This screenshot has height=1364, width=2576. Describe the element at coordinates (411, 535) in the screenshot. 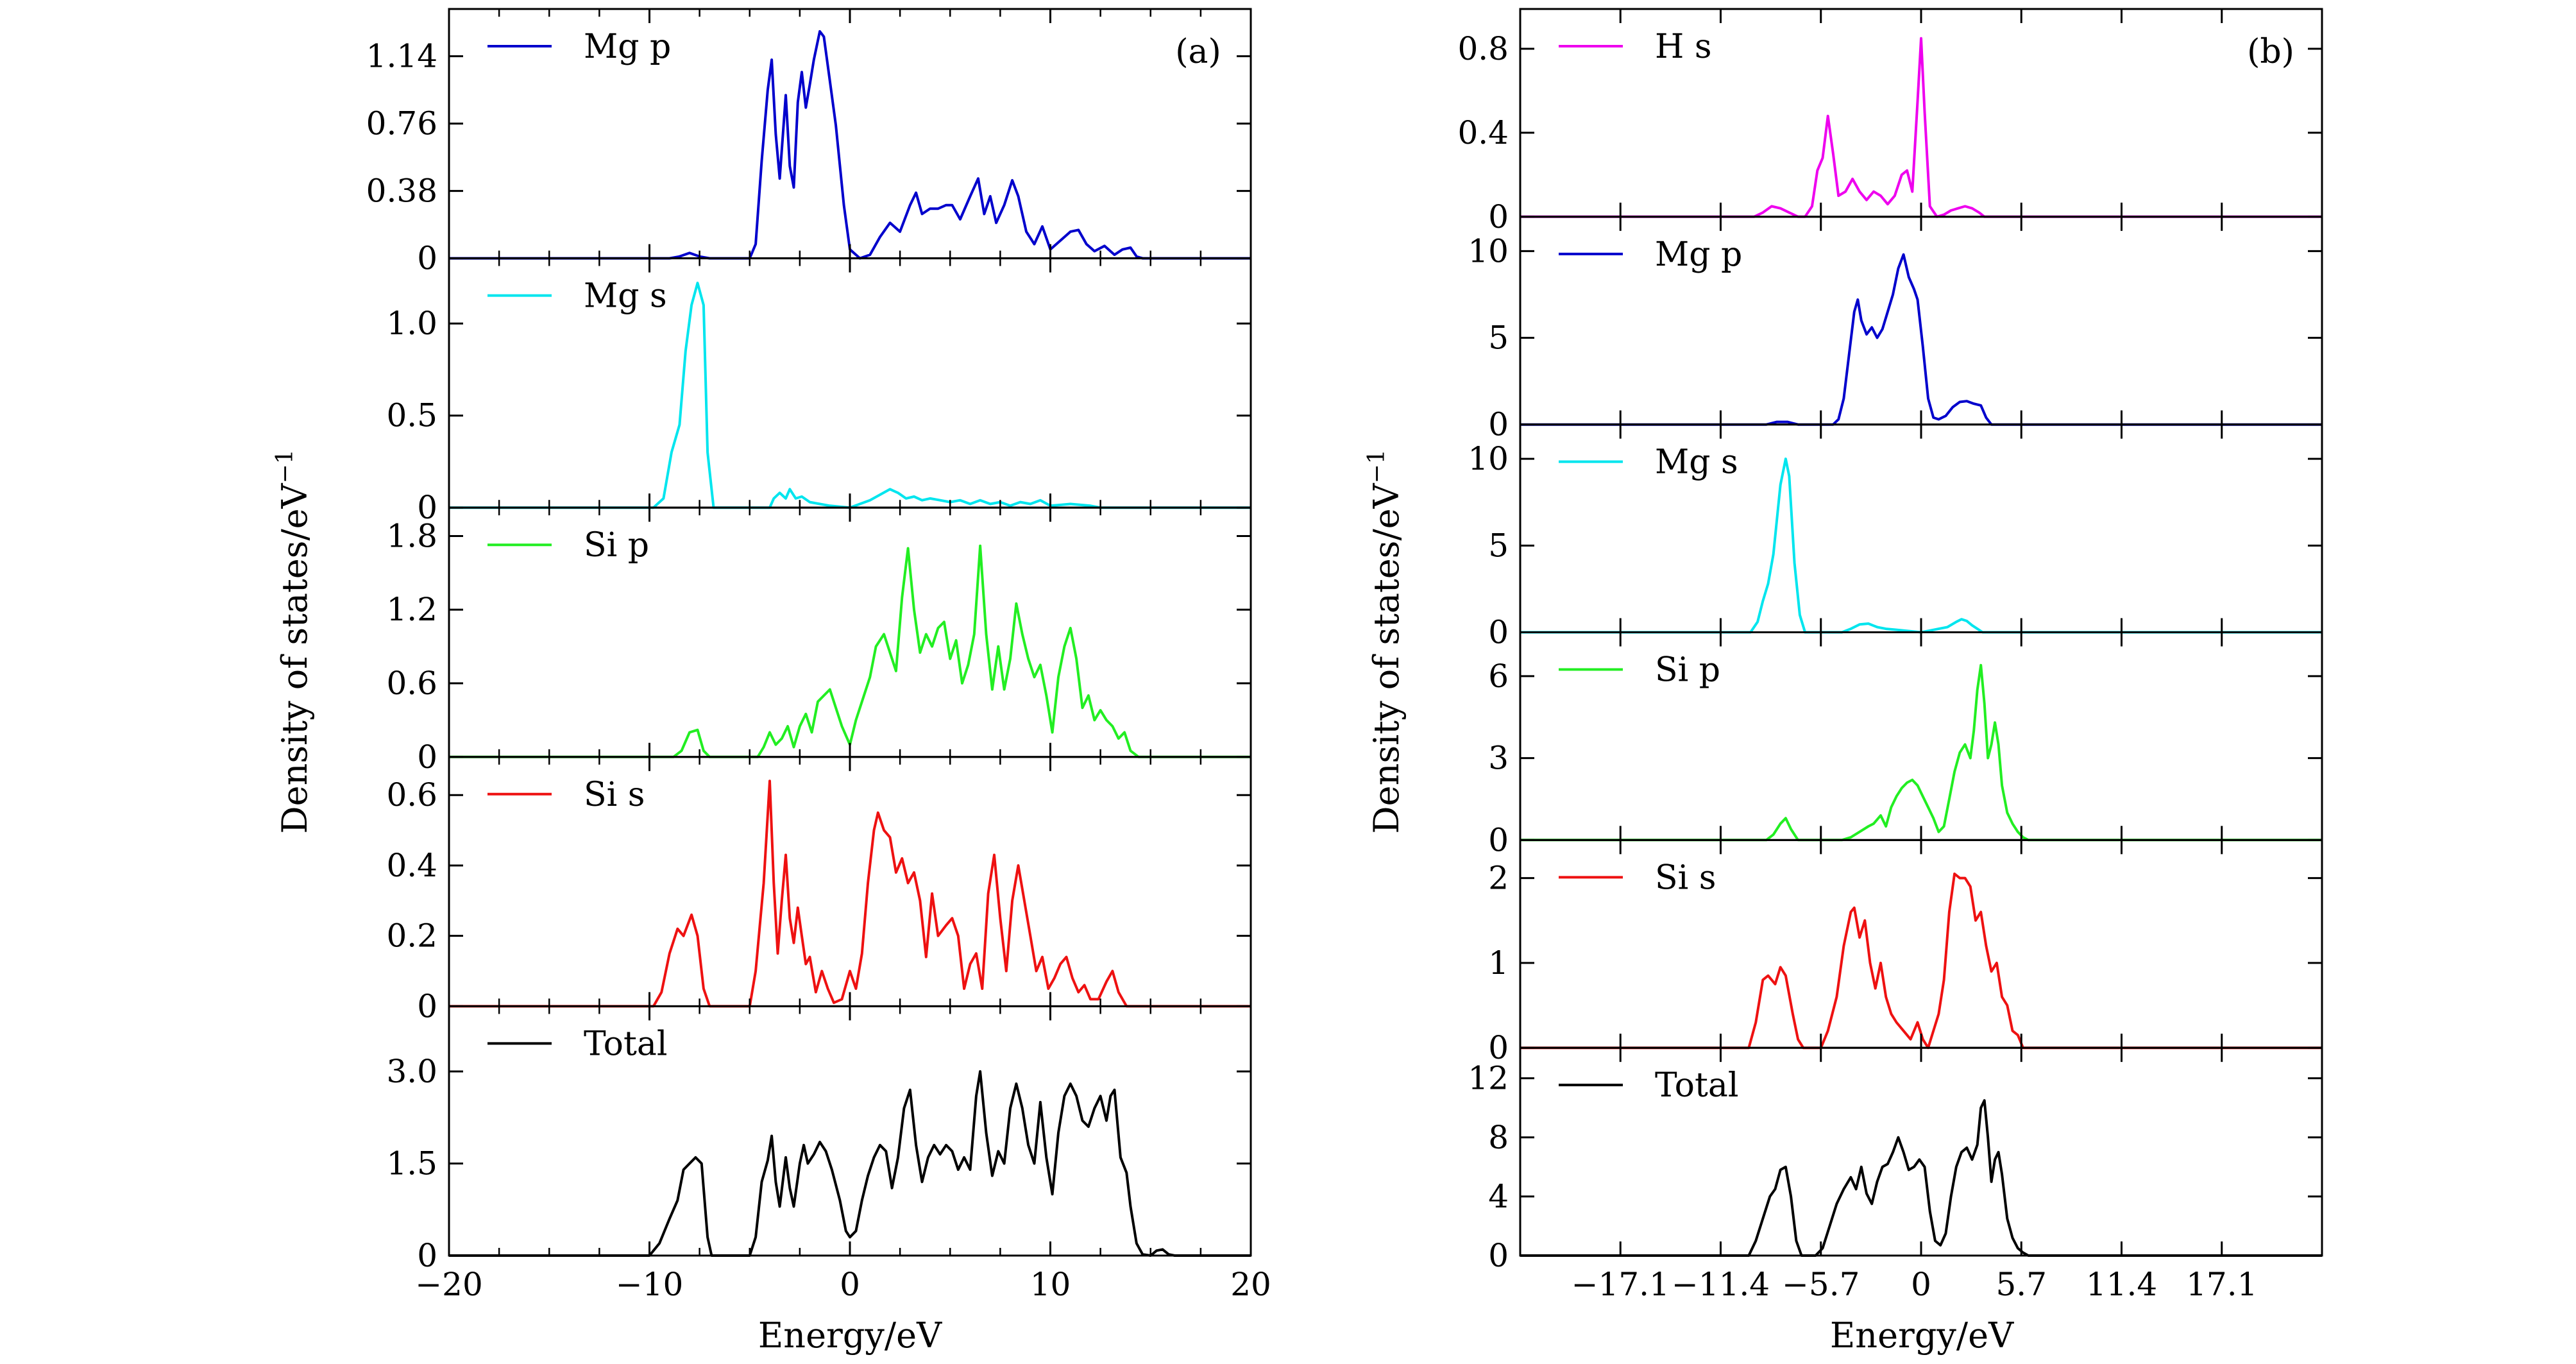

I see `y-tick-label: 1.8` at that location.